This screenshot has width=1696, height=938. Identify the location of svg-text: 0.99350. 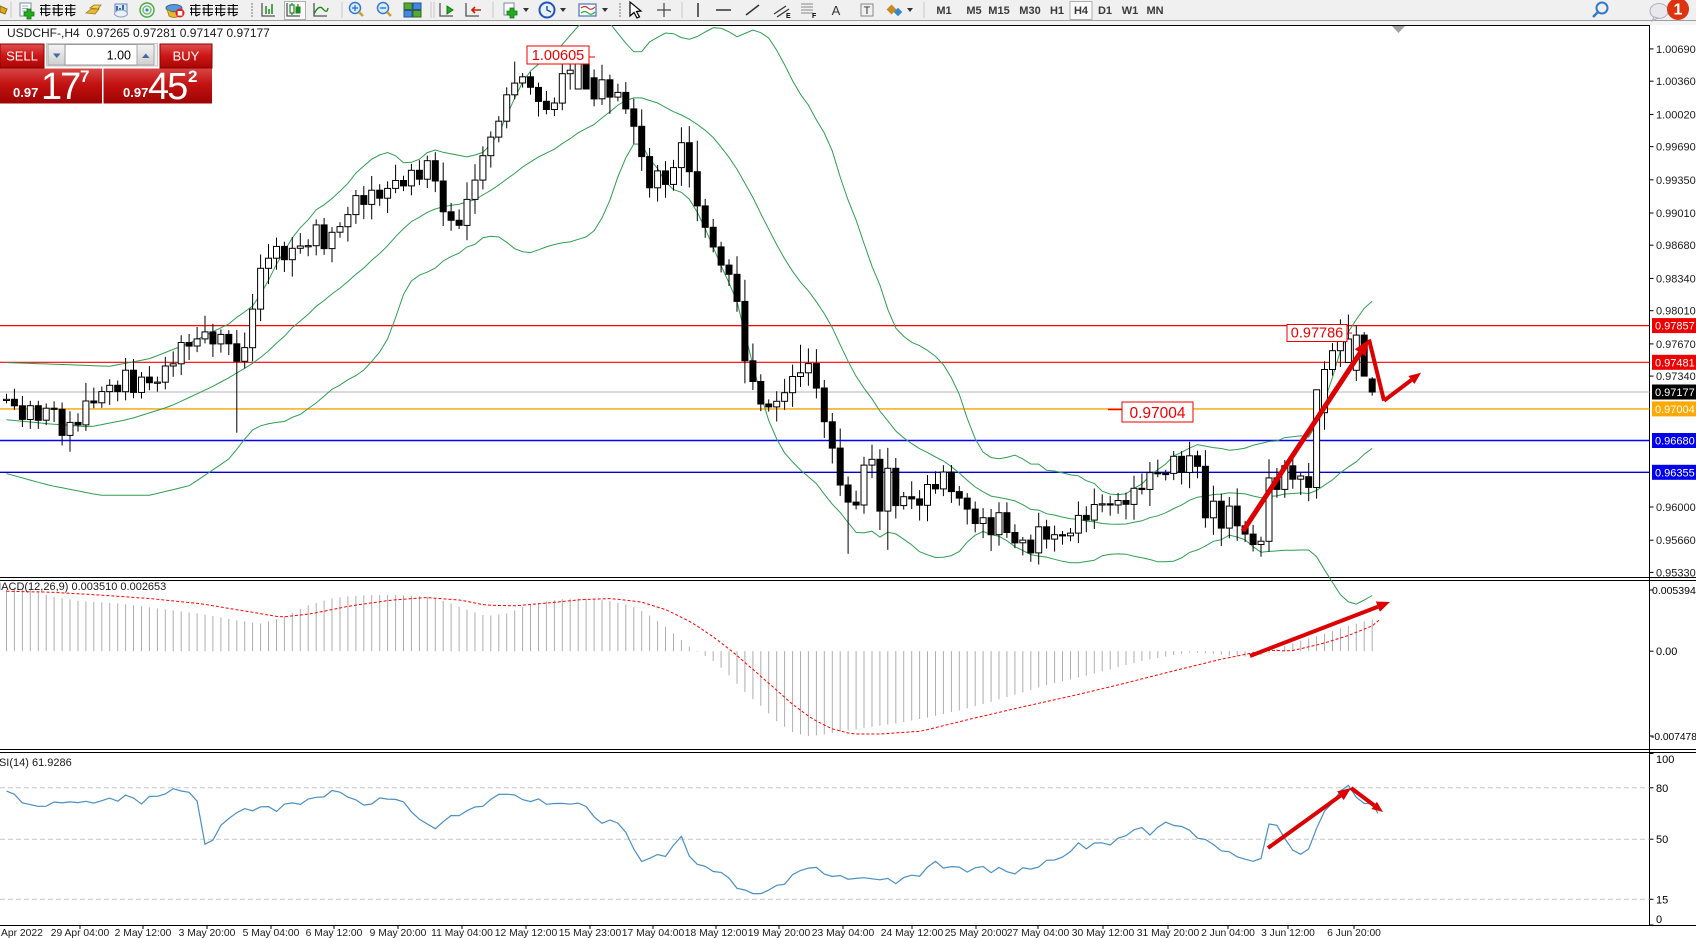
(1676, 181).